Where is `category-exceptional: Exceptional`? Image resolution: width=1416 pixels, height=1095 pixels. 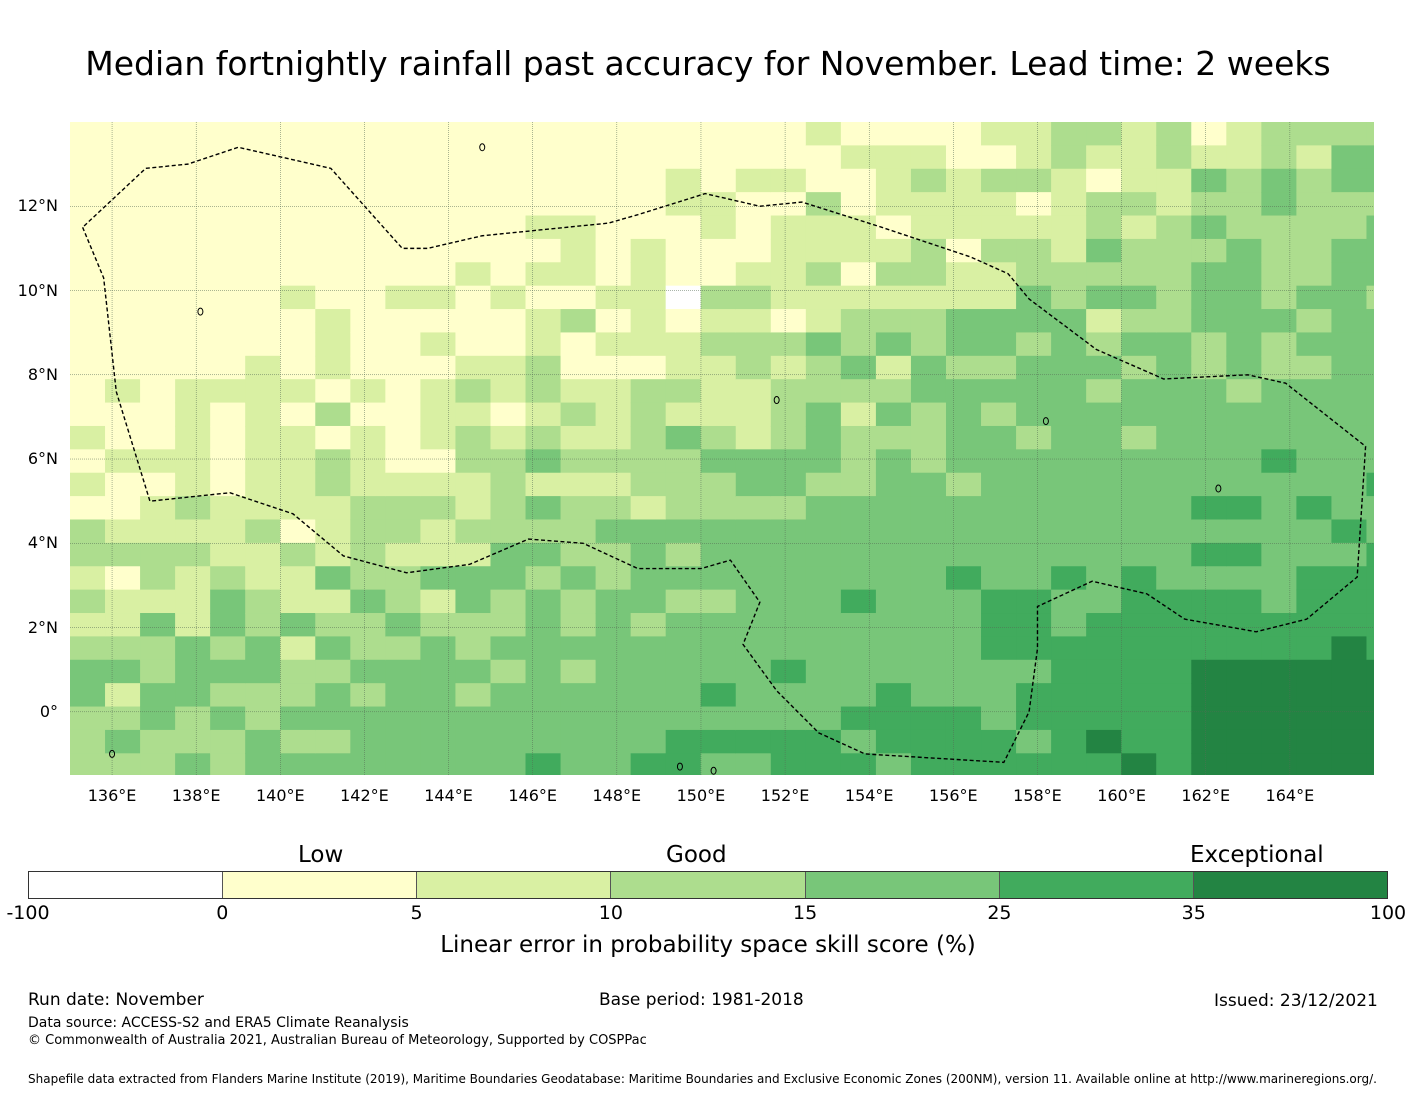
category-exceptional: Exceptional is located at coordinates (1257, 855).